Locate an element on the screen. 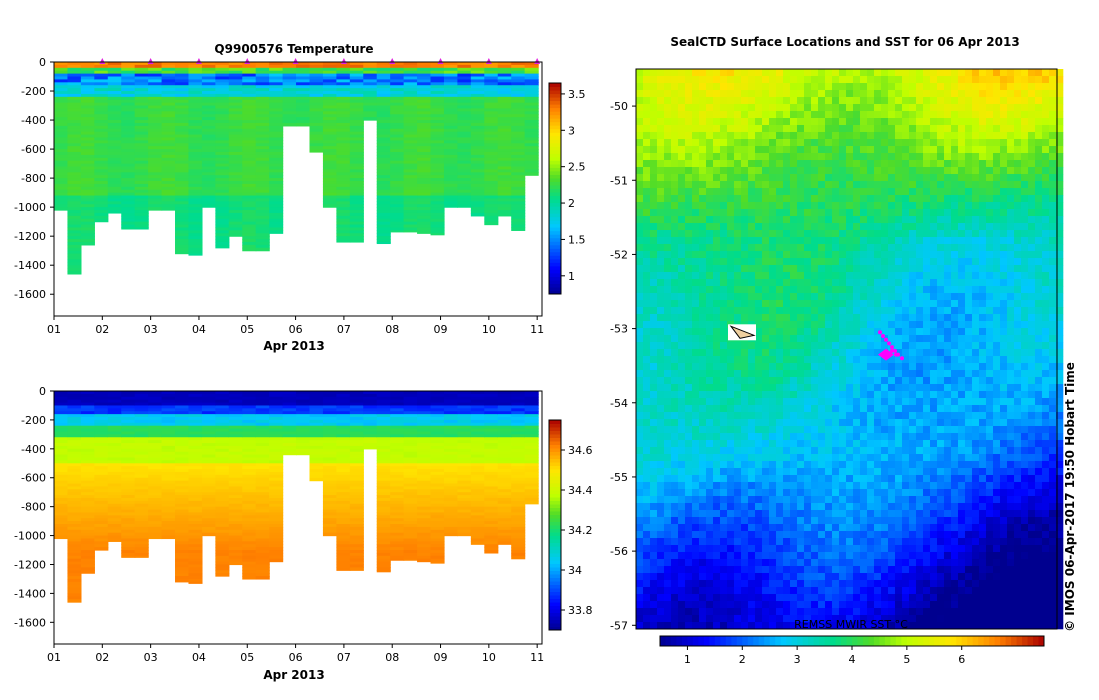 The width and height of the screenshot is (1099, 700). colorbar-tick-label: 34 is located at coordinates (575, 570).